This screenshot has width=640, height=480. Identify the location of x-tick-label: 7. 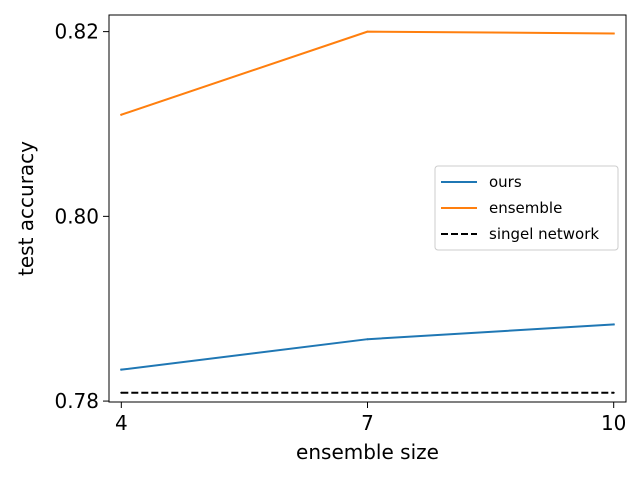
(367, 423).